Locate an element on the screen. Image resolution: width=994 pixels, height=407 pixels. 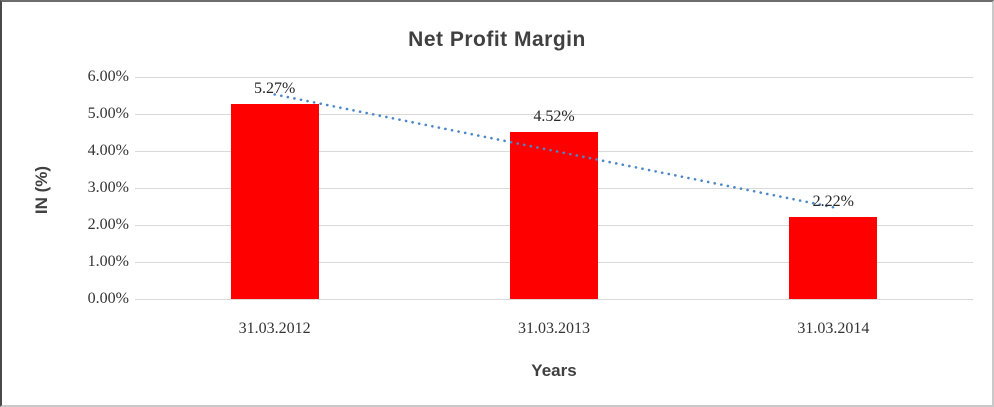
y-tick-label: 2.00% is located at coordinates (108, 224).